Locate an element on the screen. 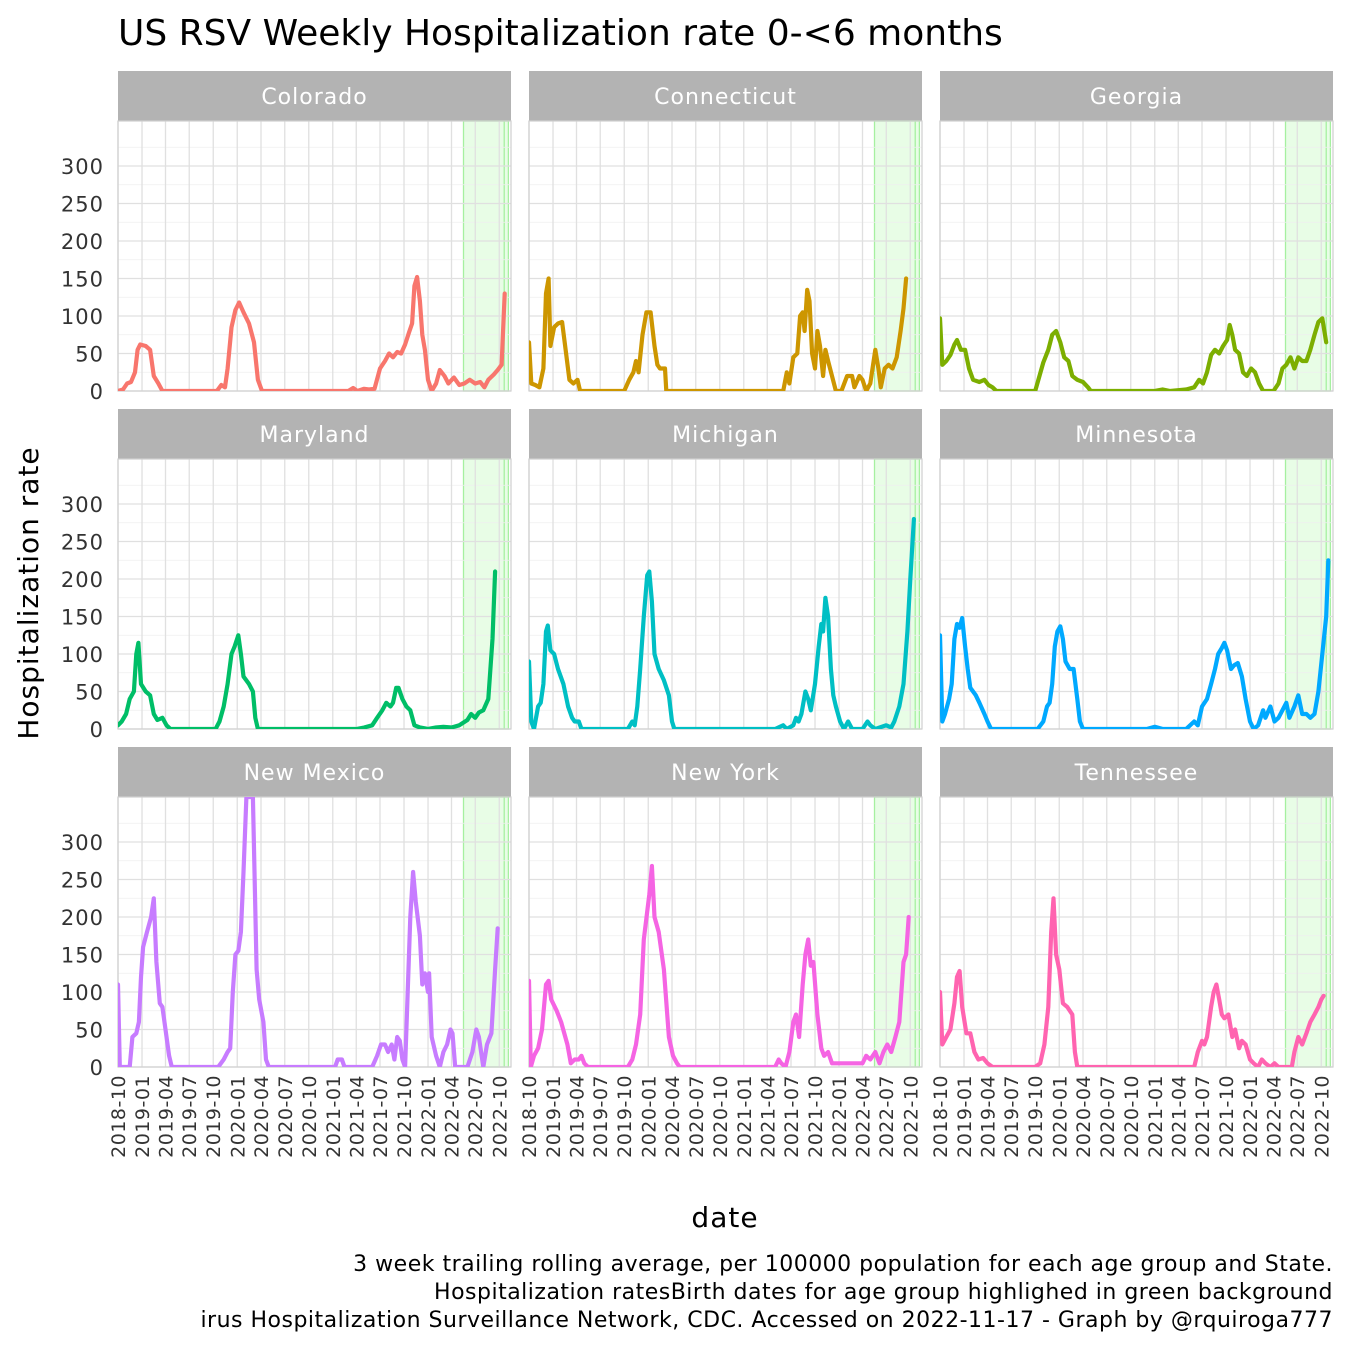  facet-label-connecticut: Connecticut is located at coordinates (725, 97).